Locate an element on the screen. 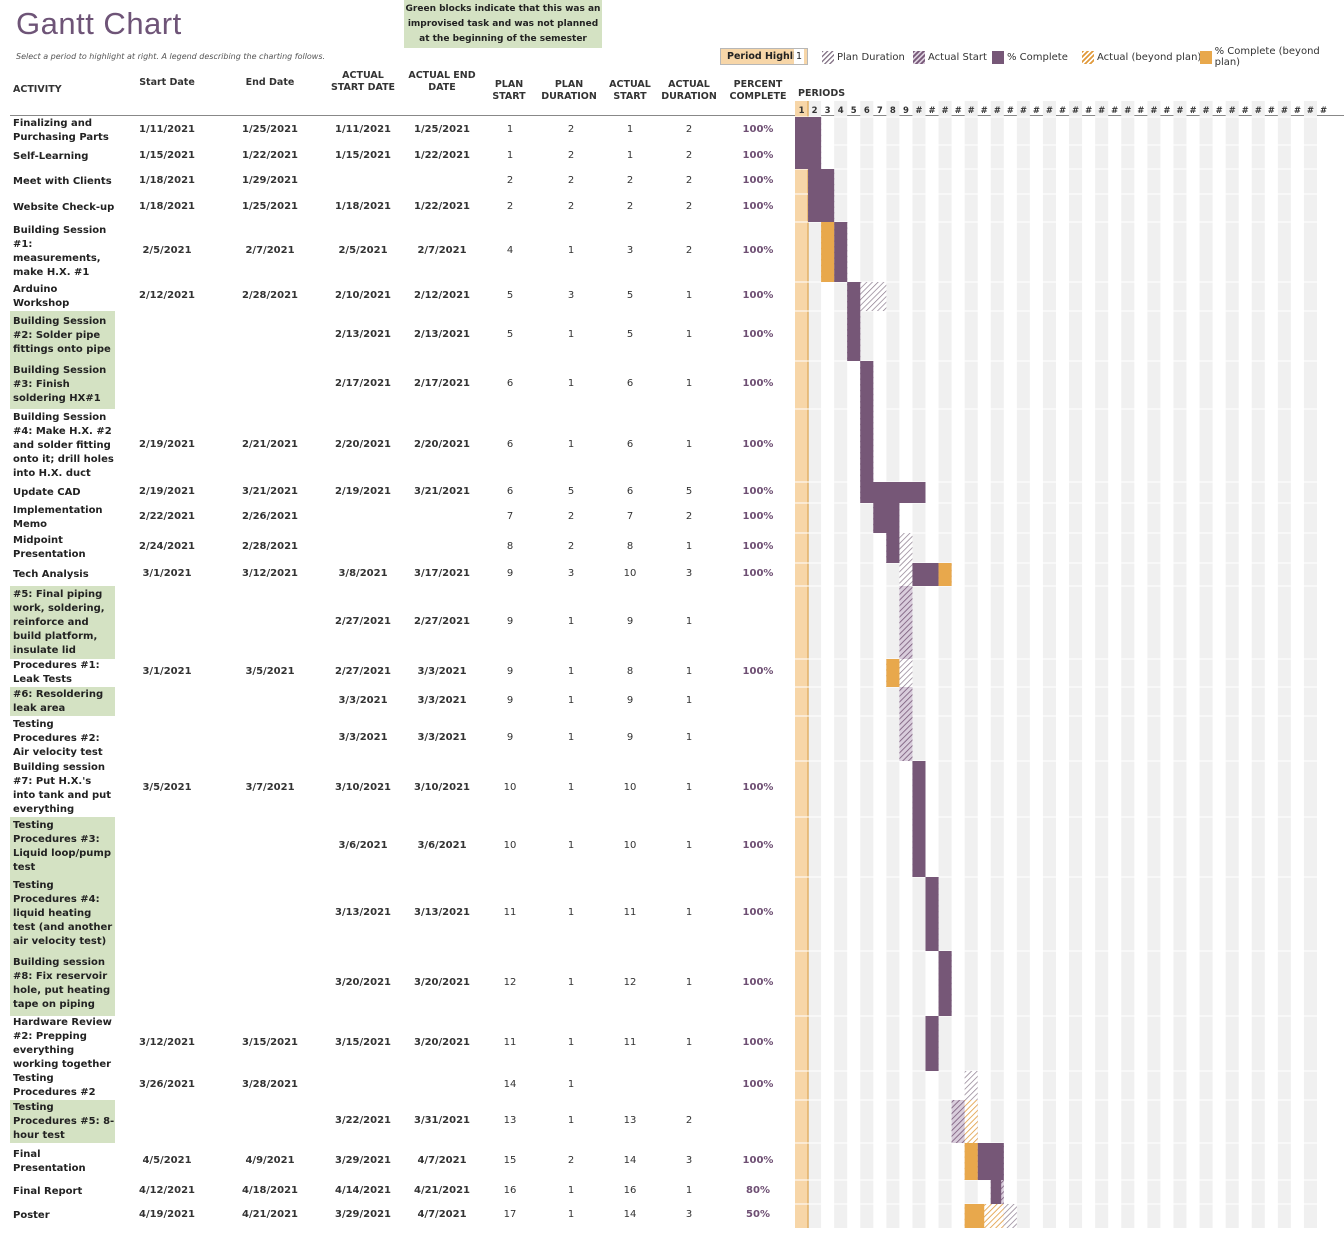 The image size is (1344, 1236). task-astart: 3/13/2021 is located at coordinates (362, 912).